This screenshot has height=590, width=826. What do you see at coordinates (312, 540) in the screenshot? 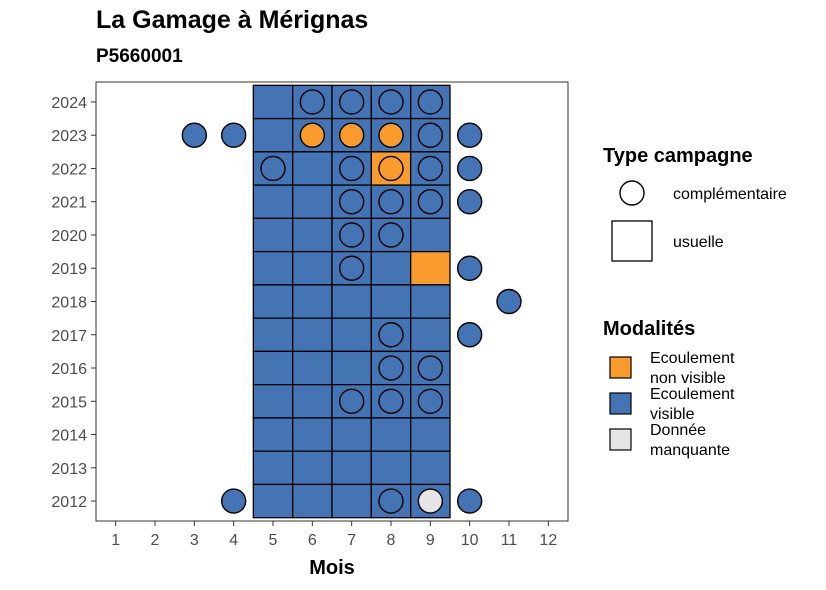
I see `x-tick-label: 6` at bounding box center [312, 540].